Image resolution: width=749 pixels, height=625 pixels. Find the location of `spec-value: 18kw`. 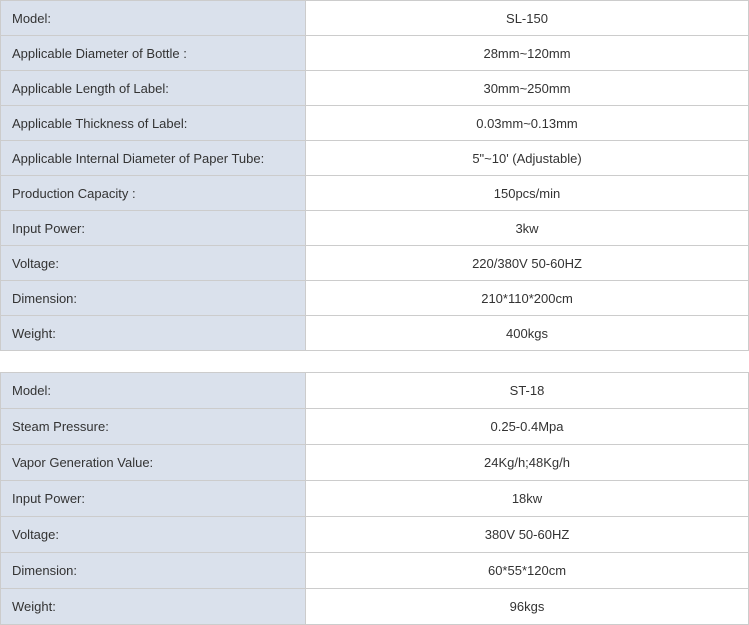

spec-value: 18kw is located at coordinates (527, 498).